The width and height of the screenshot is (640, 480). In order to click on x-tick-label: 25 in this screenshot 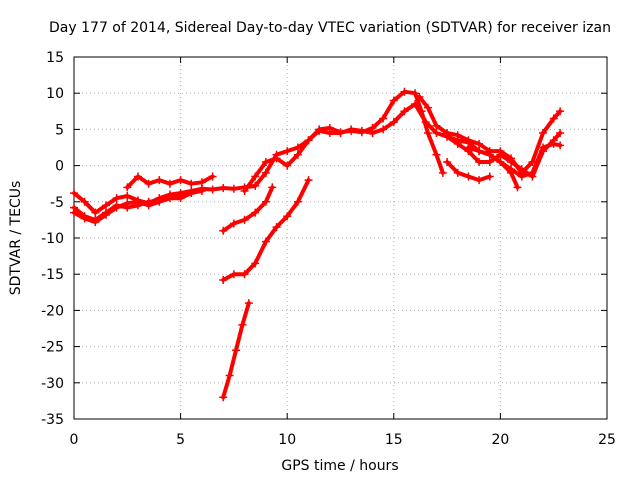, I will do `click(607, 440)`.